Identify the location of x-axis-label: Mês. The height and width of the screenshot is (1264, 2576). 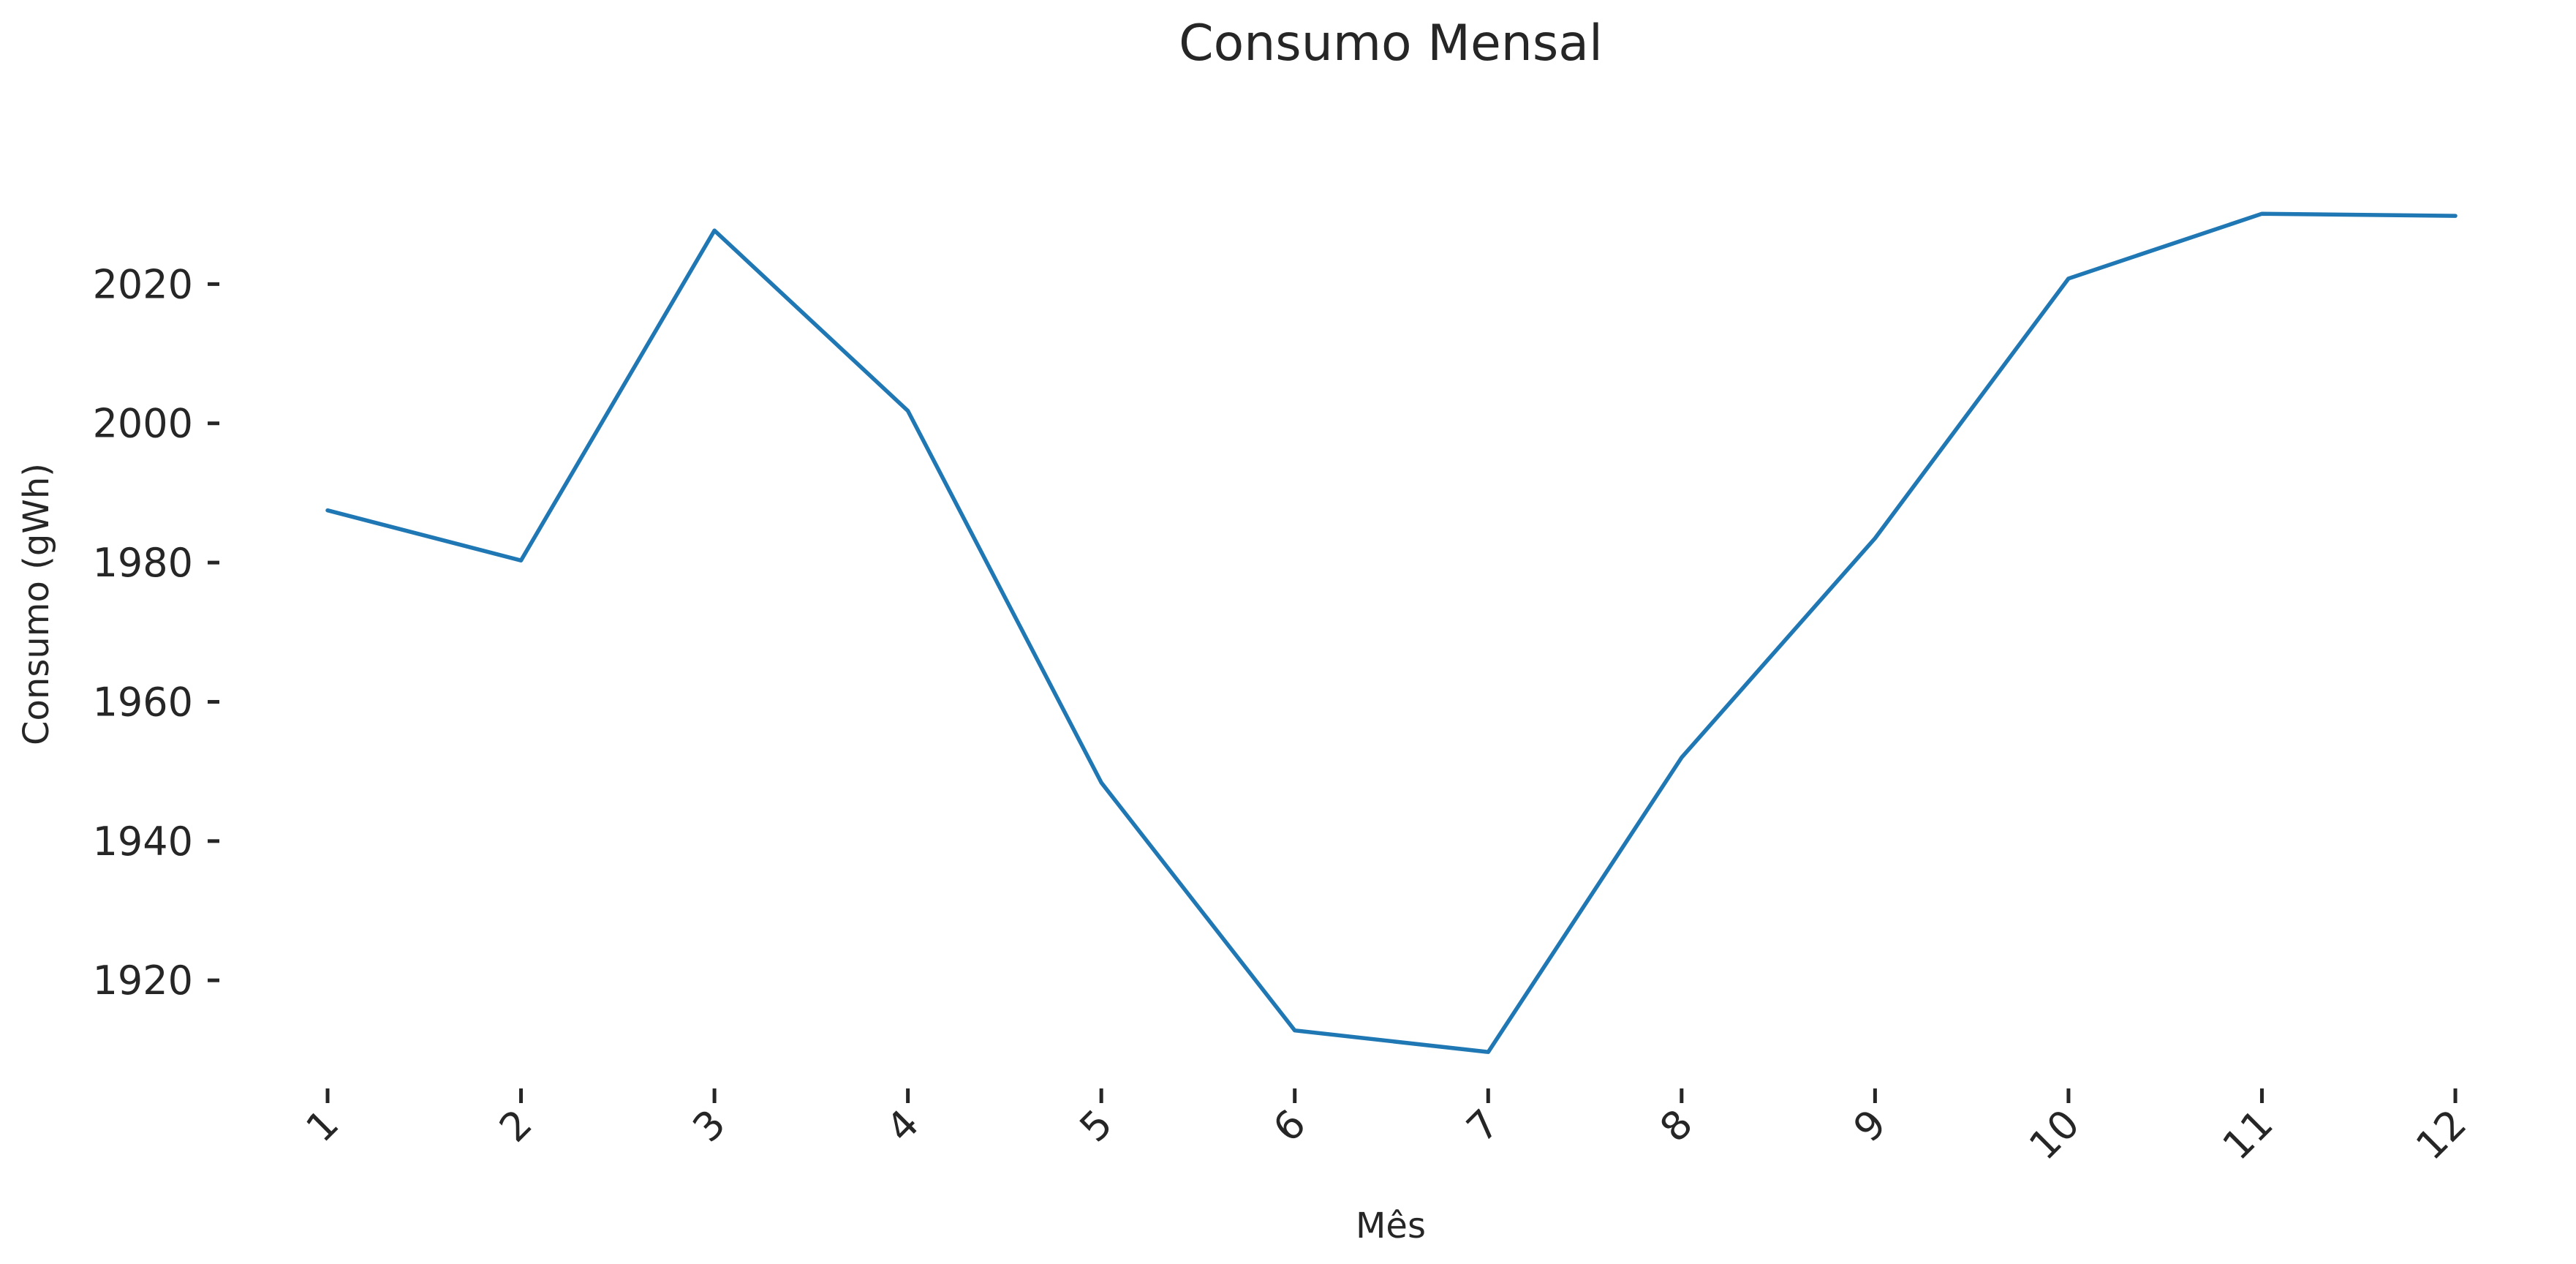
(1391, 1225).